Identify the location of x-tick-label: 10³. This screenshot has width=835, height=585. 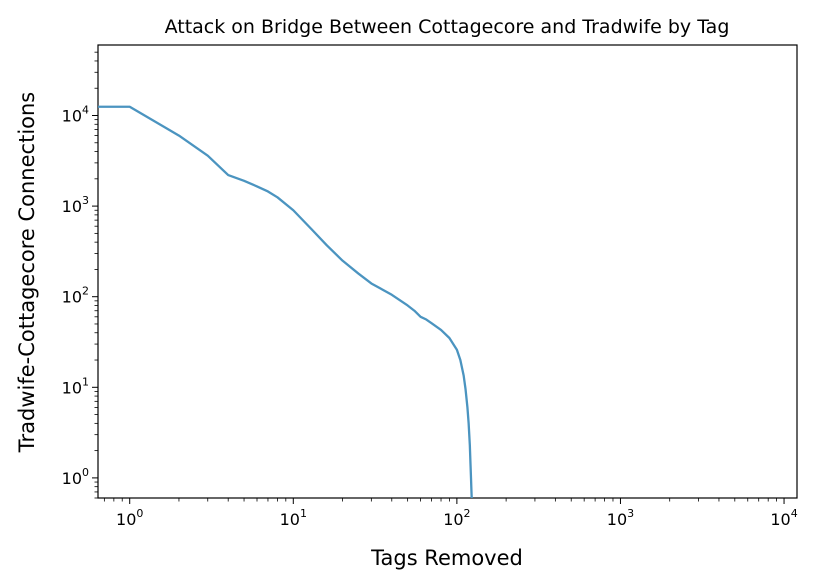
(620, 518).